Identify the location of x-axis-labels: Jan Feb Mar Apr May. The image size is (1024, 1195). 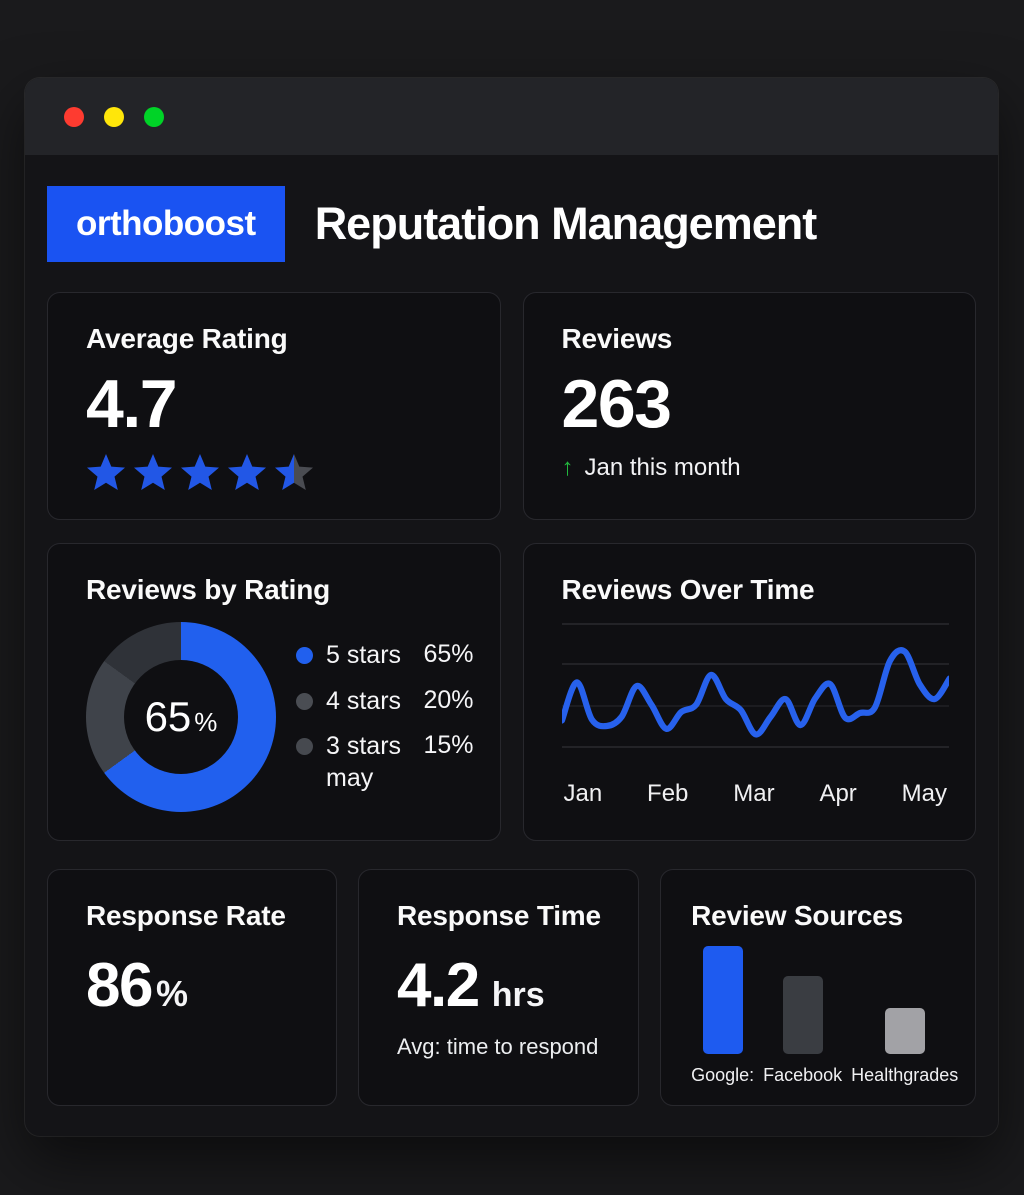
(756, 794).